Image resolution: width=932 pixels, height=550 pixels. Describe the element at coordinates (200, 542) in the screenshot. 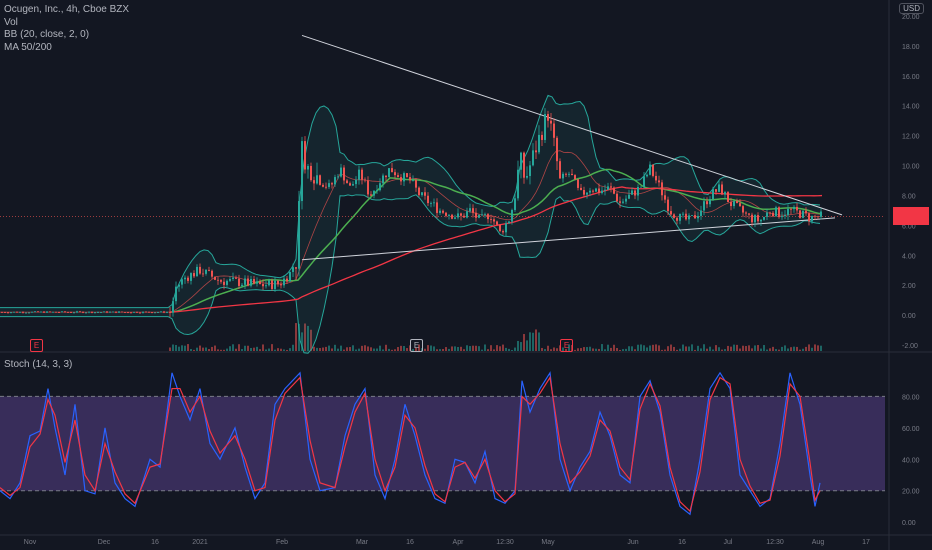

I see `time-tick-label: 2021` at that location.